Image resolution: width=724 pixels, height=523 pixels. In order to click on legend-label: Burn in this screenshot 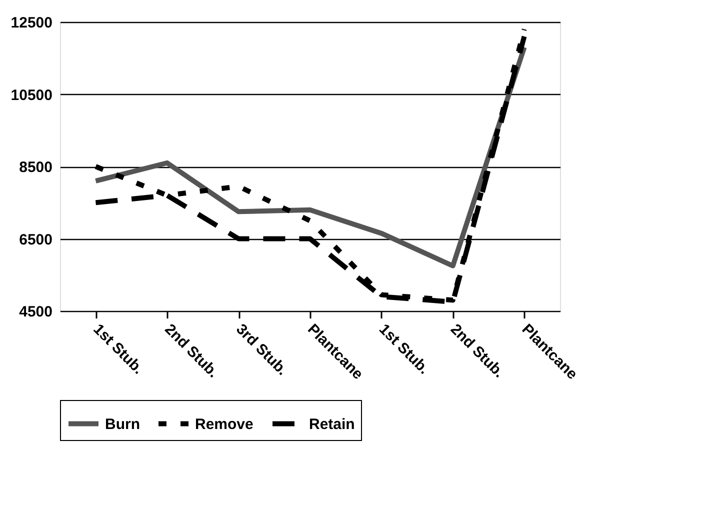, I will do `click(122, 424)`.